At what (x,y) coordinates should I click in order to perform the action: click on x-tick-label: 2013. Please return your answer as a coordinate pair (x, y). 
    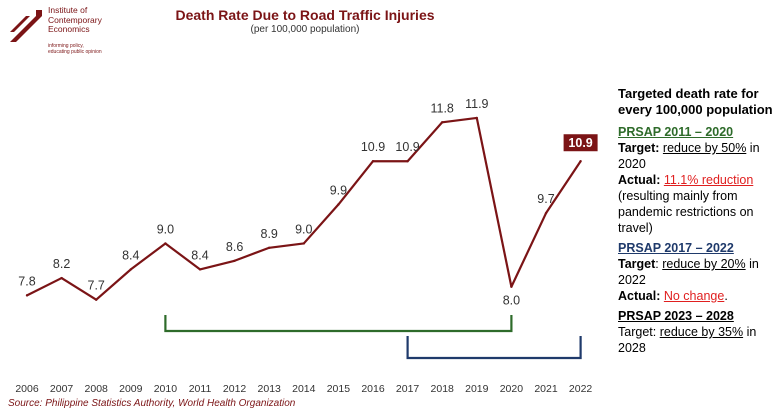
    Looking at the image, I should click on (270, 389).